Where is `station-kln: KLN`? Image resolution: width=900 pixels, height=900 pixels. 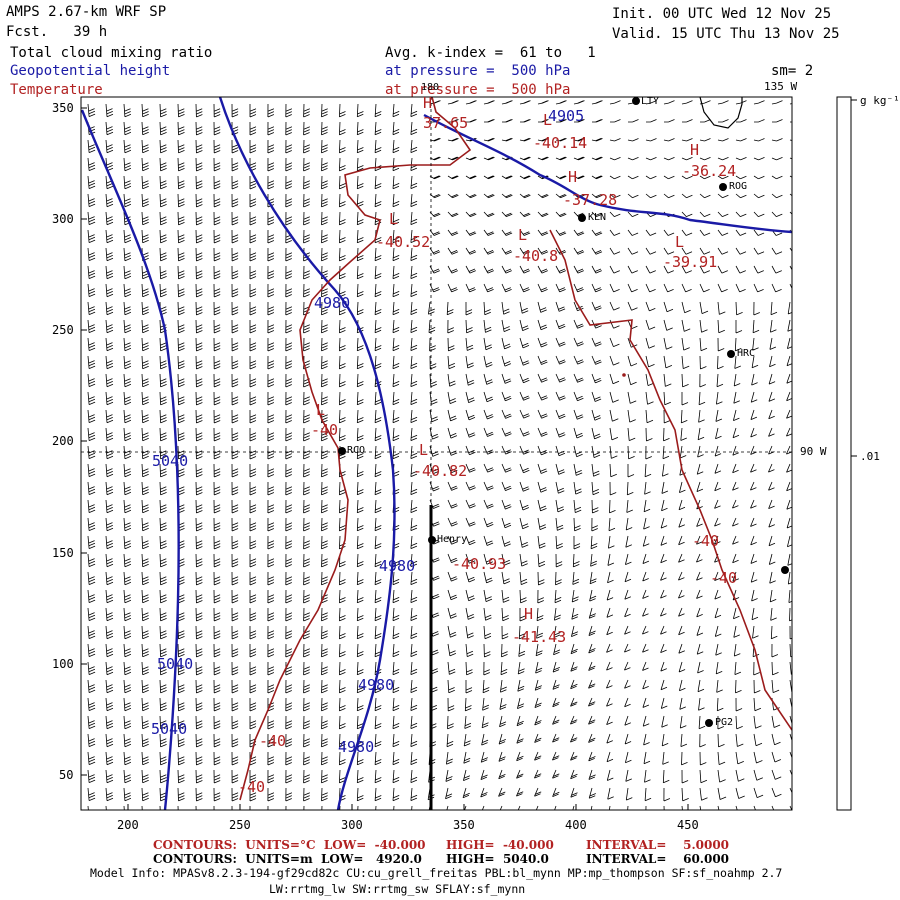
station-kln: KLN is located at coordinates (597, 217).